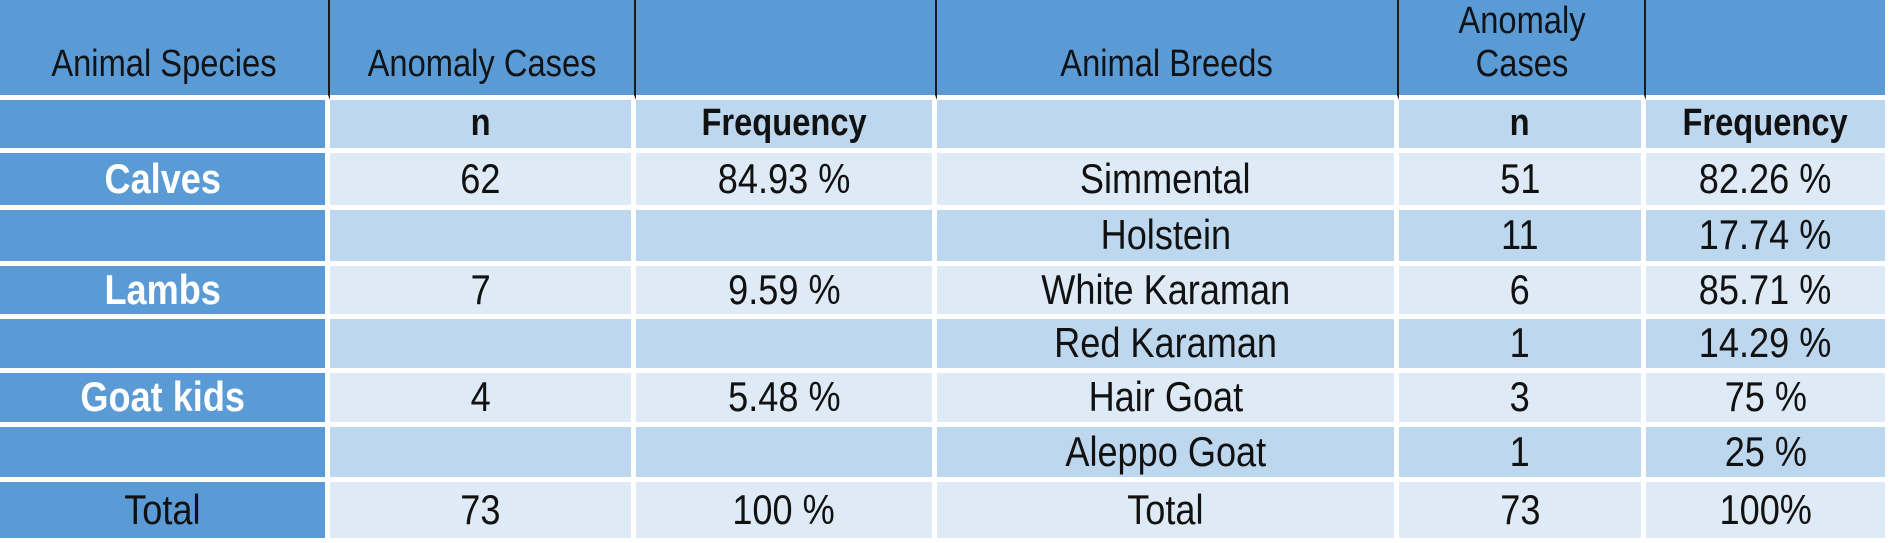  Describe the element at coordinates (1165, 178) in the screenshot. I see `cell-text: Simmental` at that location.